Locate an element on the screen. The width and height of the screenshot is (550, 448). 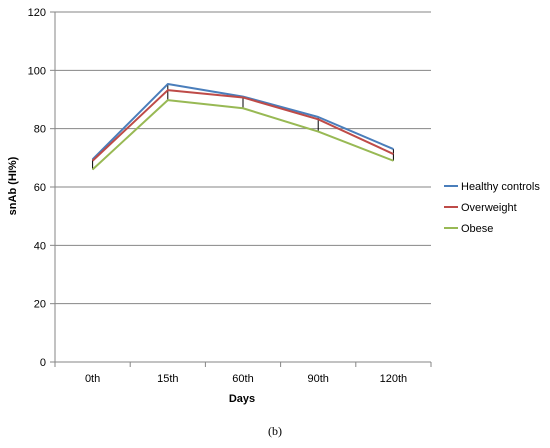
series-lines is located at coordinates (242, 127).